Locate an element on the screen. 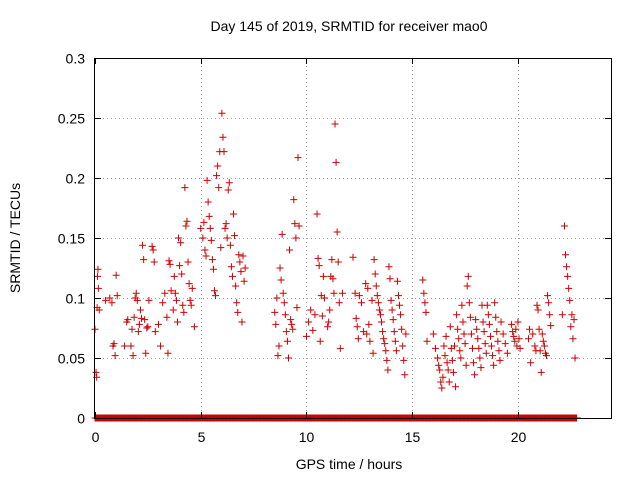 The height and width of the screenshot is (480, 640). y-tick-label: 0.15 is located at coordinates (71, 239).